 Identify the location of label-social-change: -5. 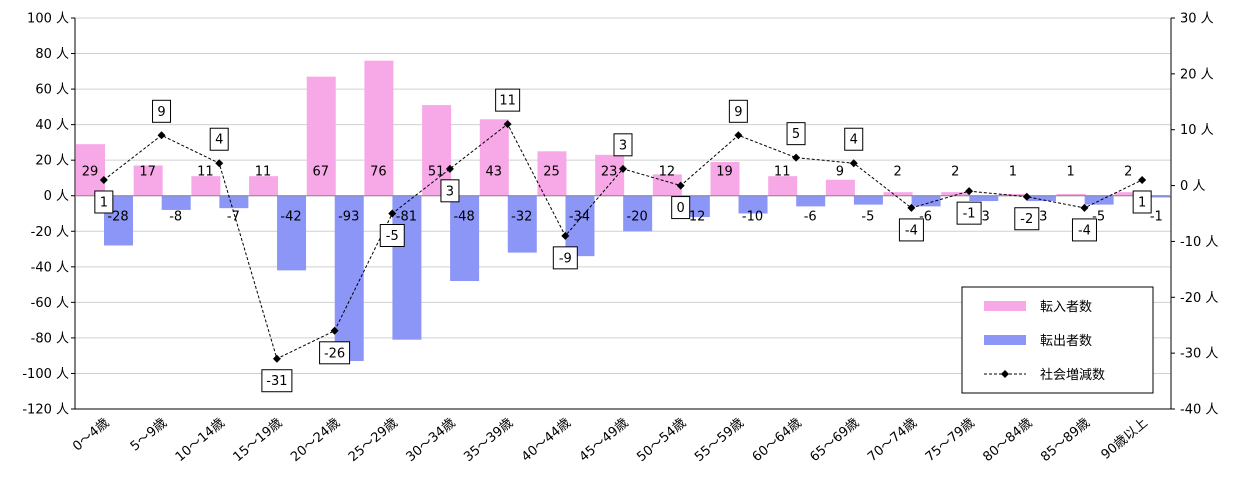
(392, 236).